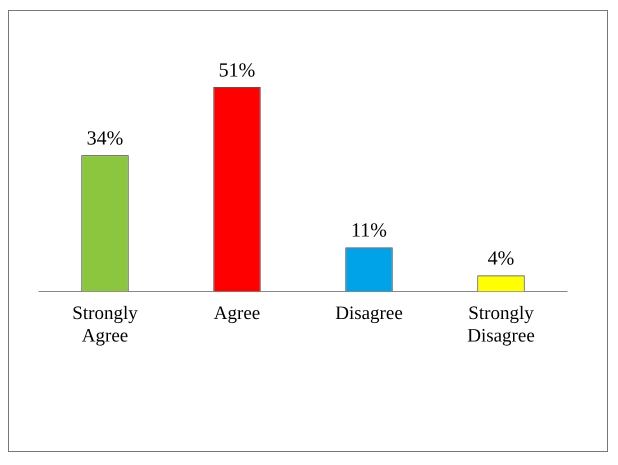 The width and height of the screenshot is (618, 465). What do you see at coordinates (369, 313) in the screenshot?
I see `x-tick-label: Disagree` at bounding box center [369, 313].